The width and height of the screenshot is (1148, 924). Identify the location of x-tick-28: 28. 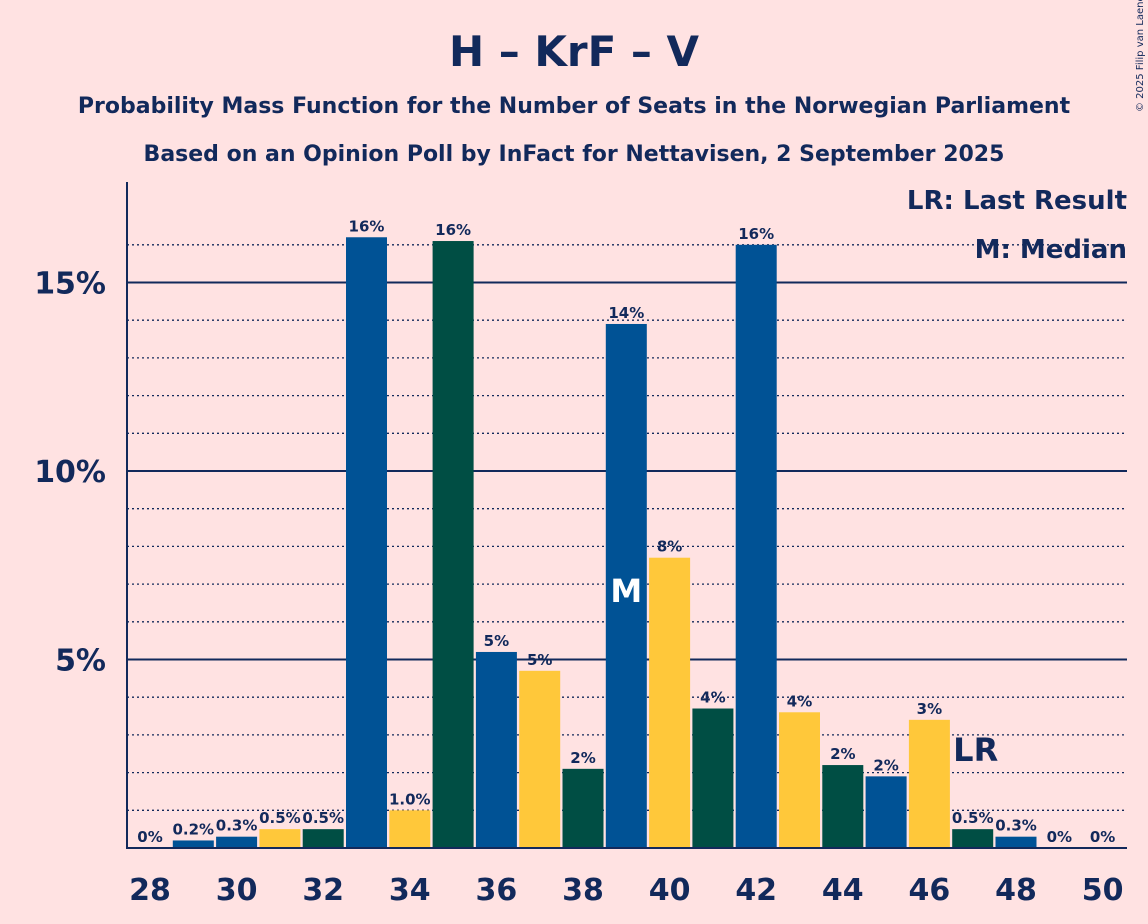
(150, 890).